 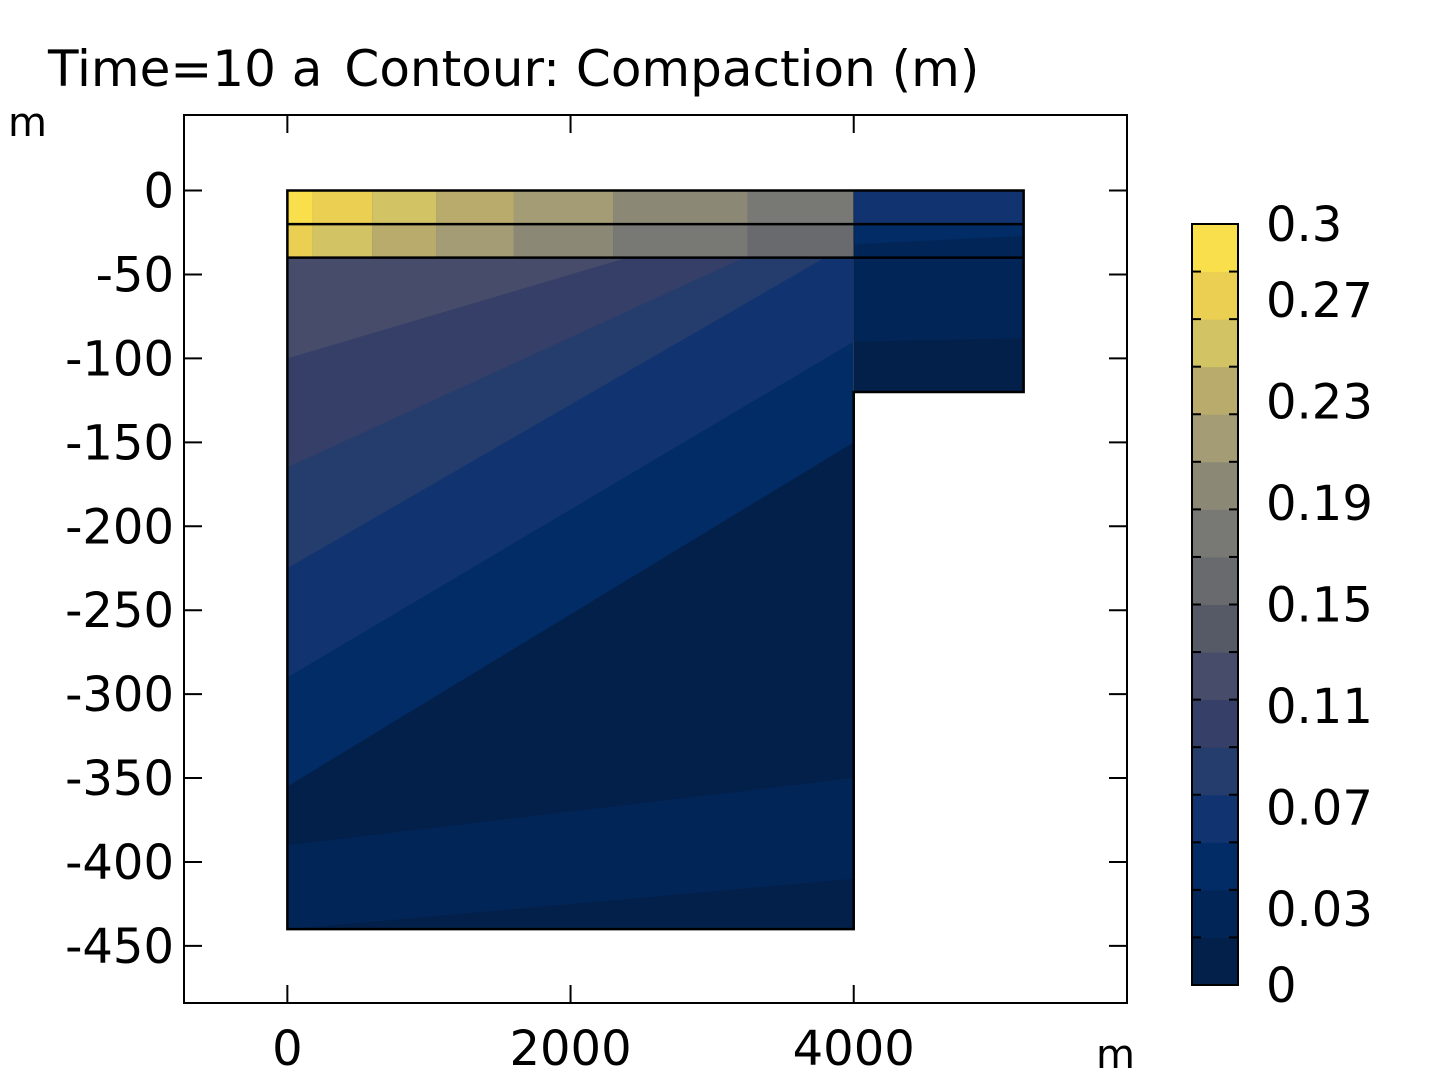 I want to click on colorbar-tick-label: 0.19, so click(x=1319, y=504).